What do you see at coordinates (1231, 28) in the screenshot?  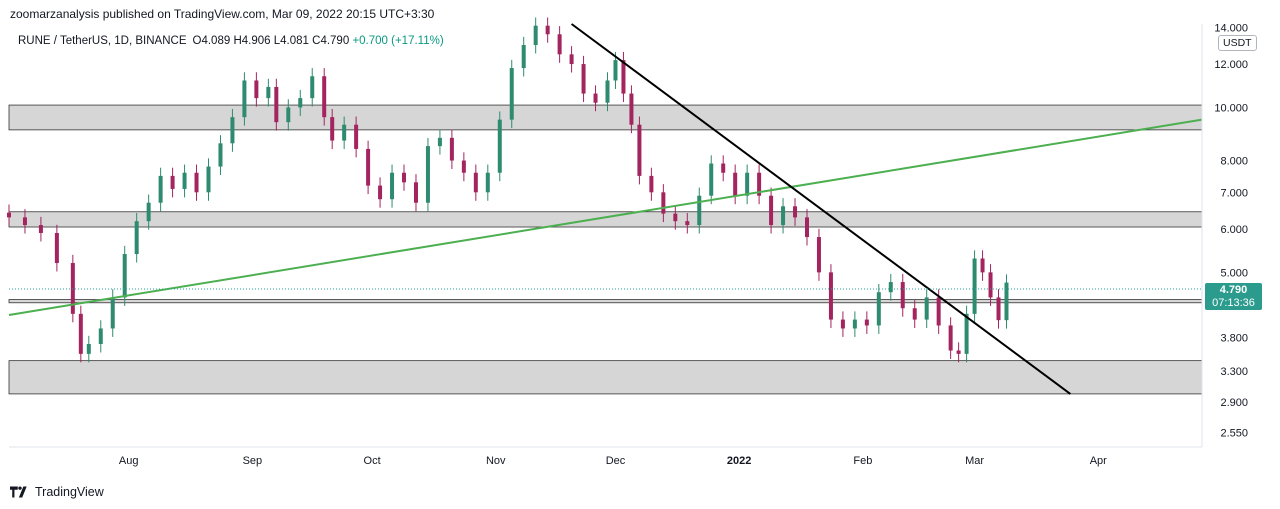 I see `y-tick-label: 14.000` at bounding box center [1231, 28].